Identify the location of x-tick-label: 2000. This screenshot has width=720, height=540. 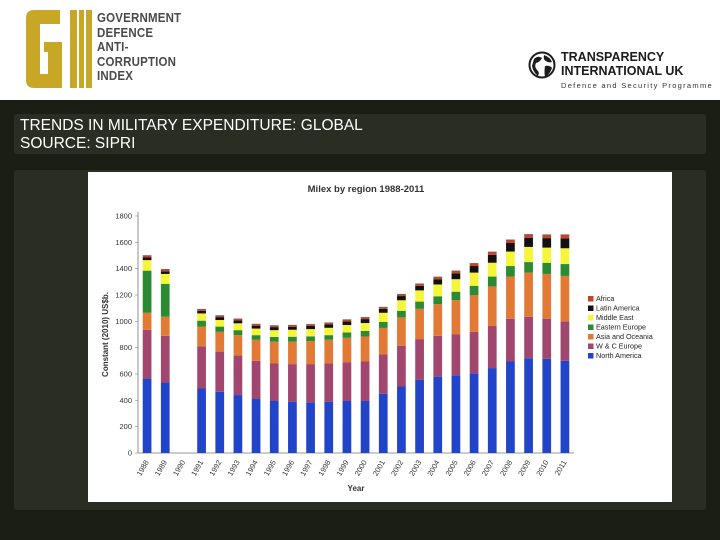
(361, 468).